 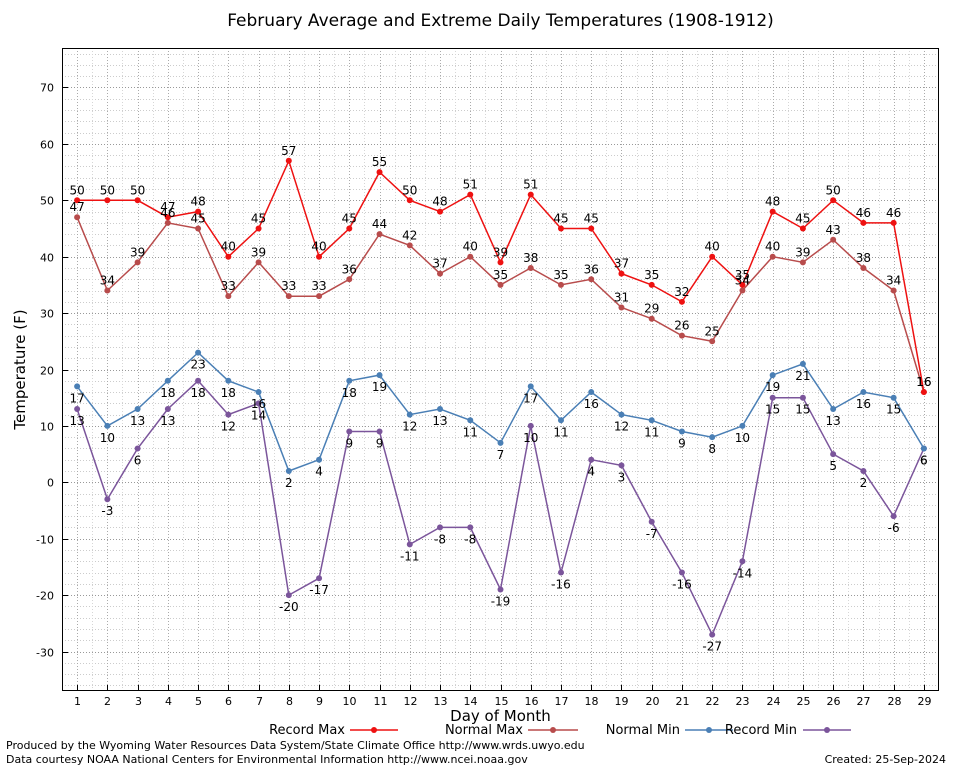 What do you see at coordinates (47, 201) in the screenshot?
I see `y-tick-label: 50` at bounding box center [47, 201].